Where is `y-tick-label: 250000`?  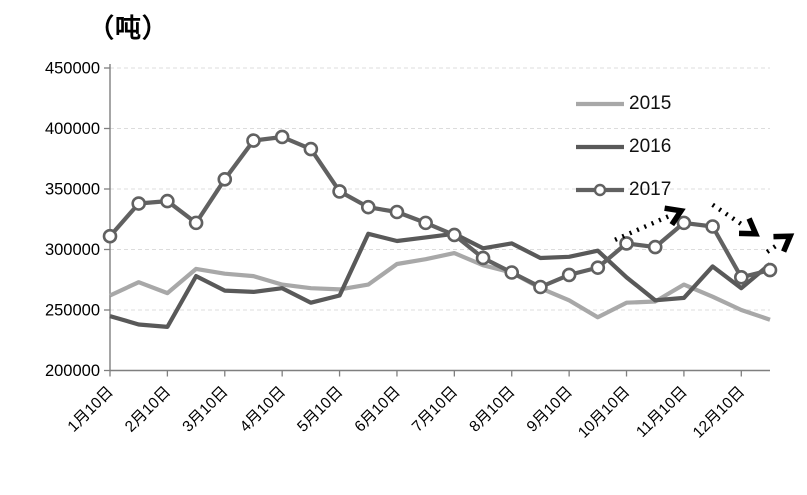
y-tick-label: 250000 is located at coordinates (72, 311).